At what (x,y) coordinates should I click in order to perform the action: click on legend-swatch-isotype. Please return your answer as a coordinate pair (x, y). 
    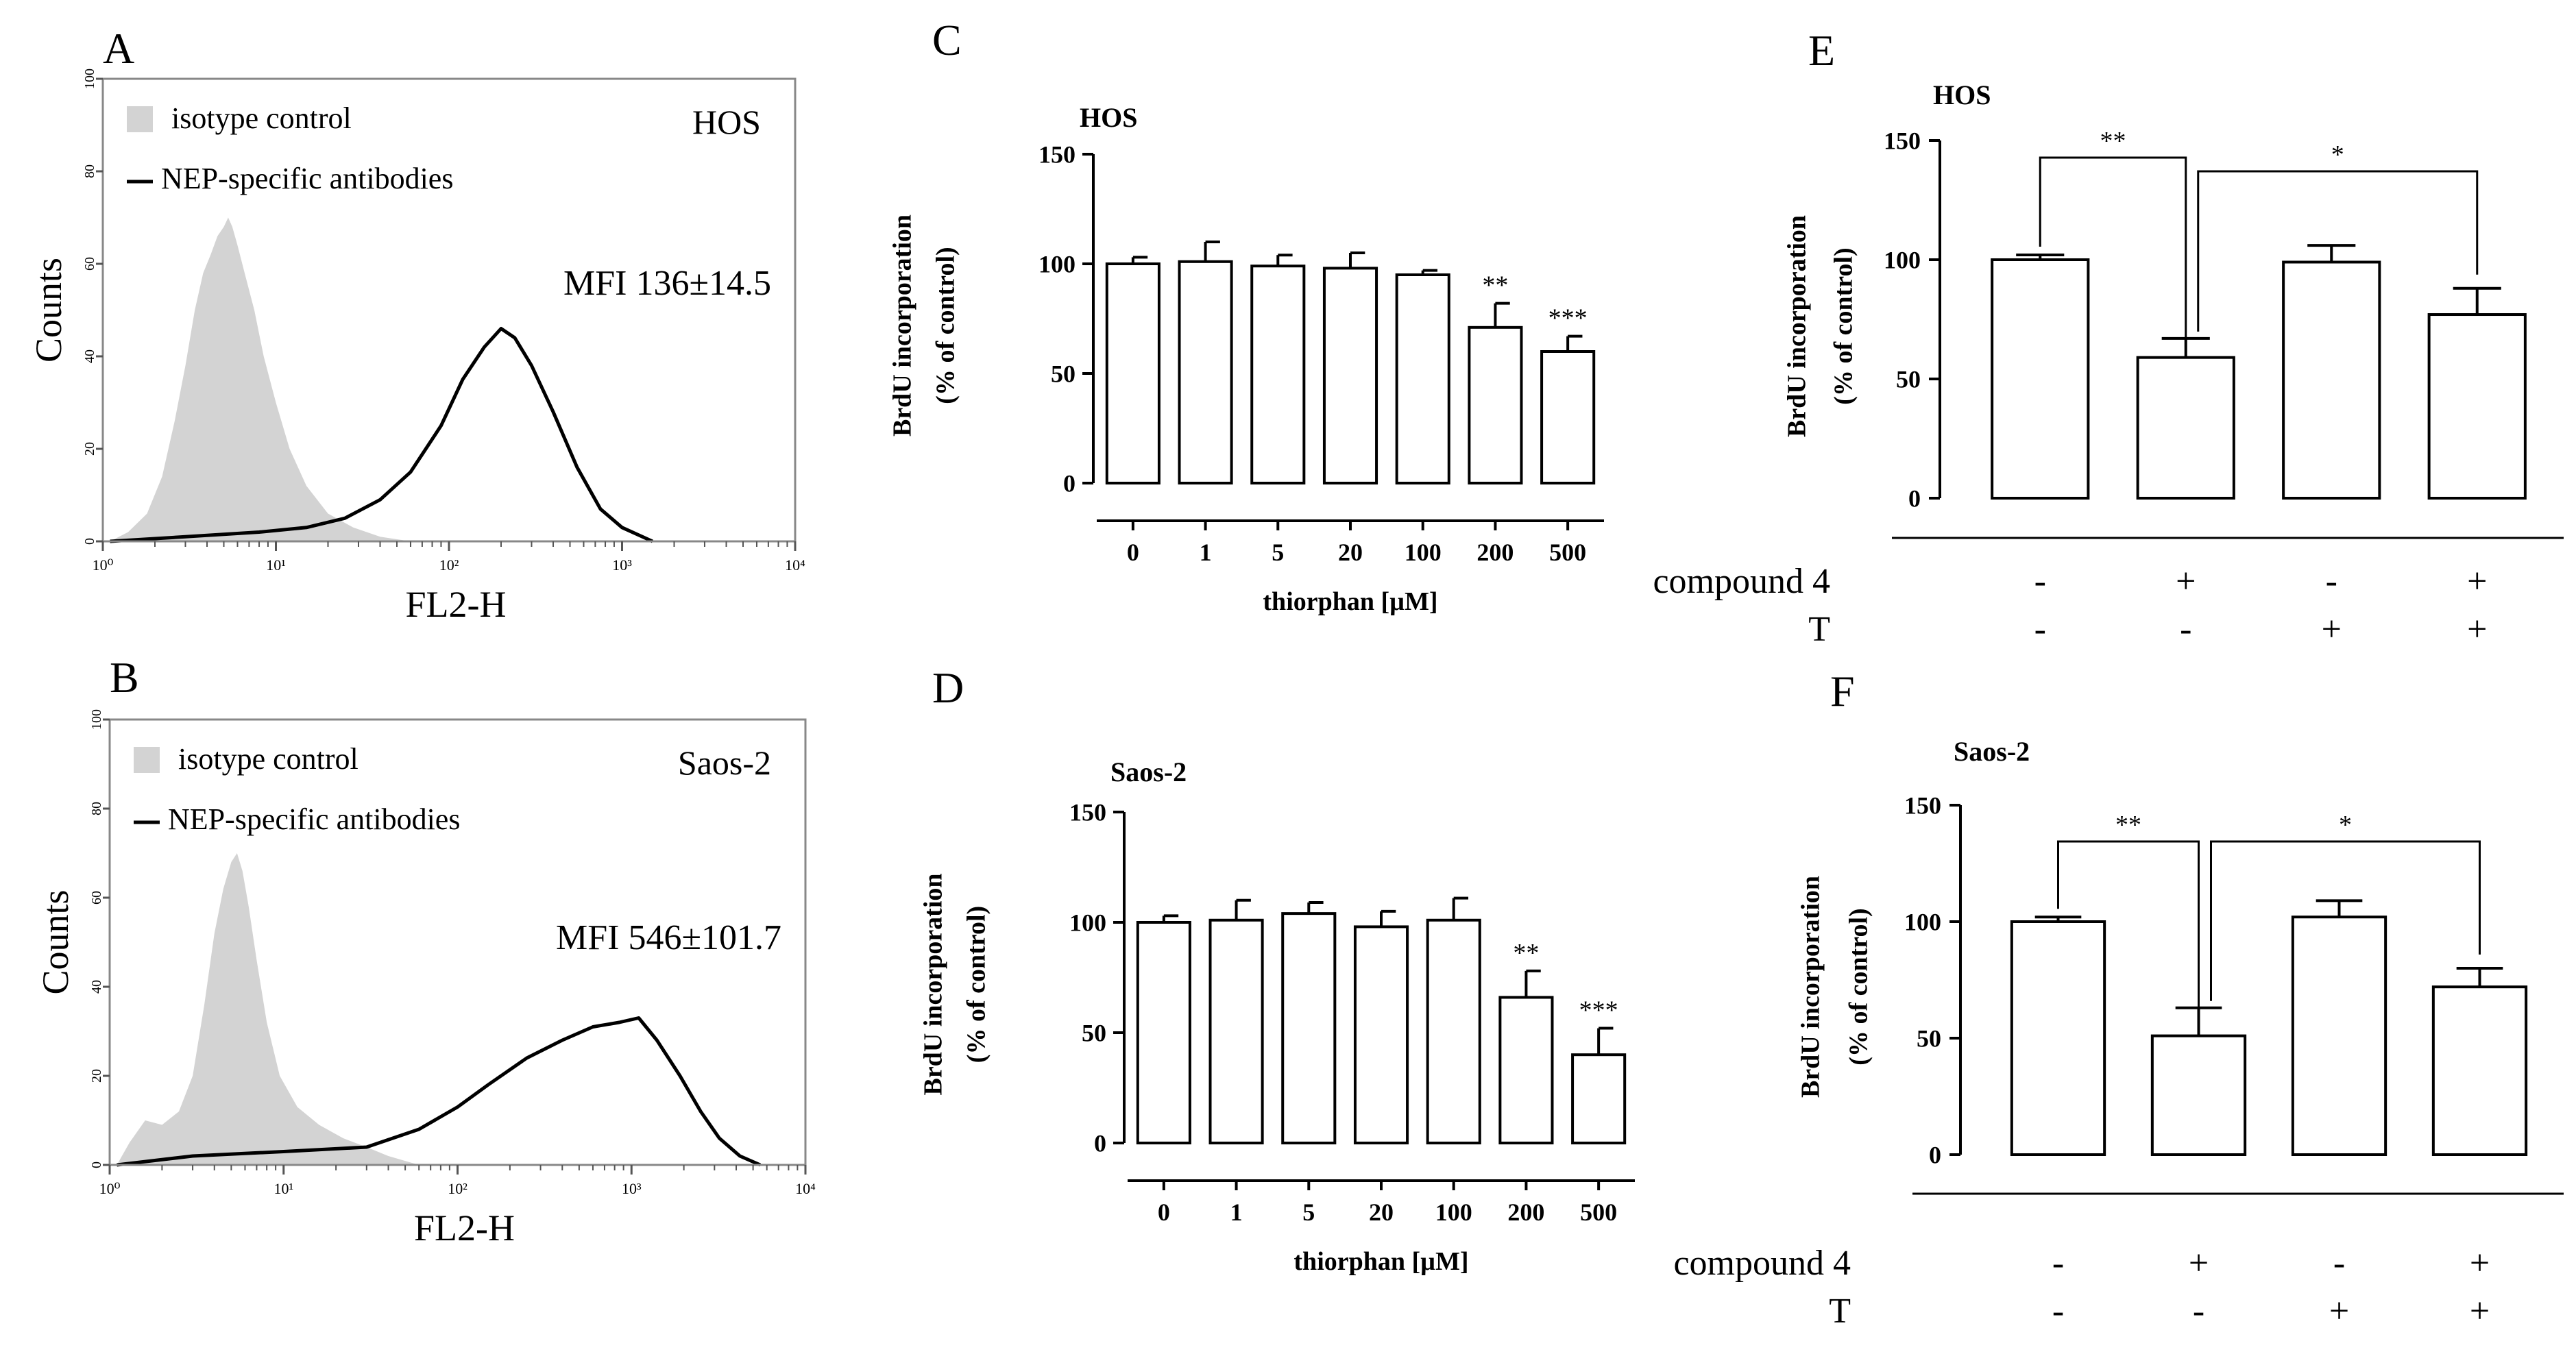
    Looking at the image, I should click on (147, 760).